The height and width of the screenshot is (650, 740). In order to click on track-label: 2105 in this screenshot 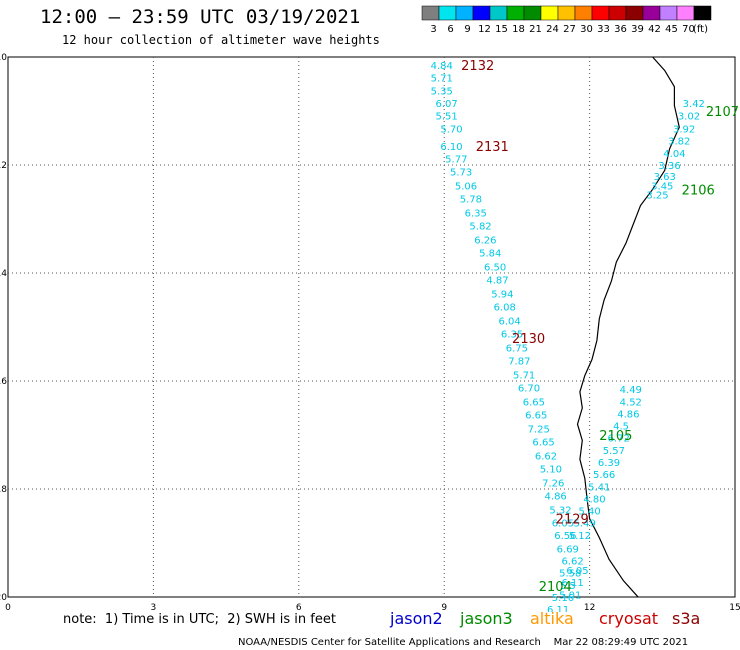, I will do `click(615, 436)`.